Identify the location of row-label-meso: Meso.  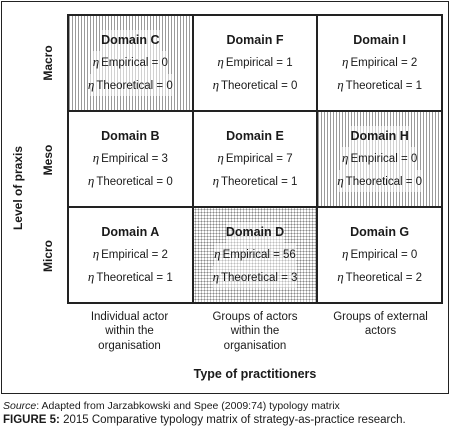
(48, 159).